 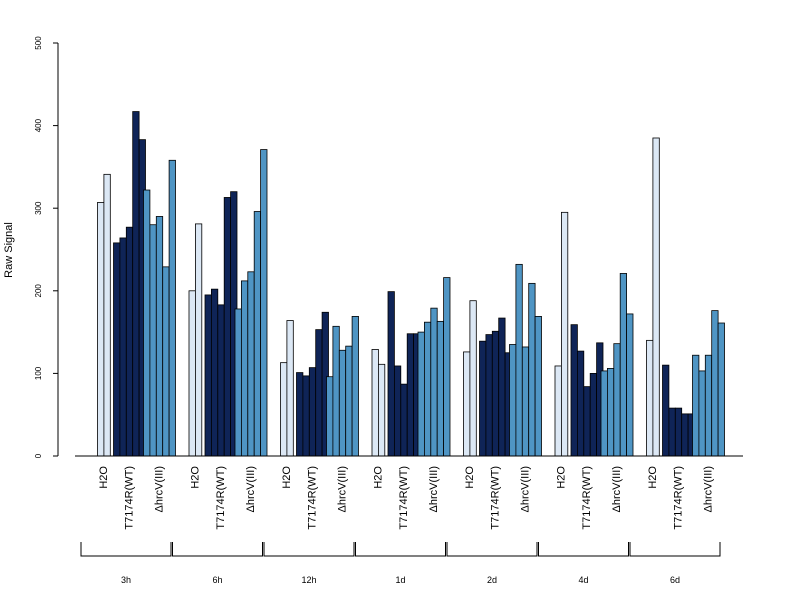 I want to click on y-tick-label: 100, so click(x=38, y=373).